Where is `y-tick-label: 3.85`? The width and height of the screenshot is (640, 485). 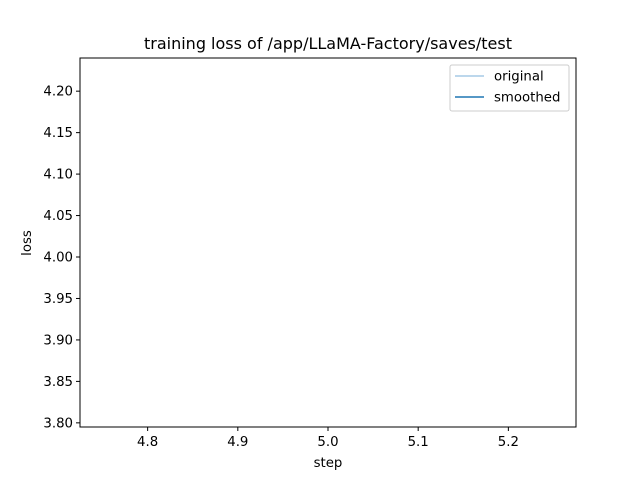
y-tick-label: 3.85 is located at coordinates (58, 382).